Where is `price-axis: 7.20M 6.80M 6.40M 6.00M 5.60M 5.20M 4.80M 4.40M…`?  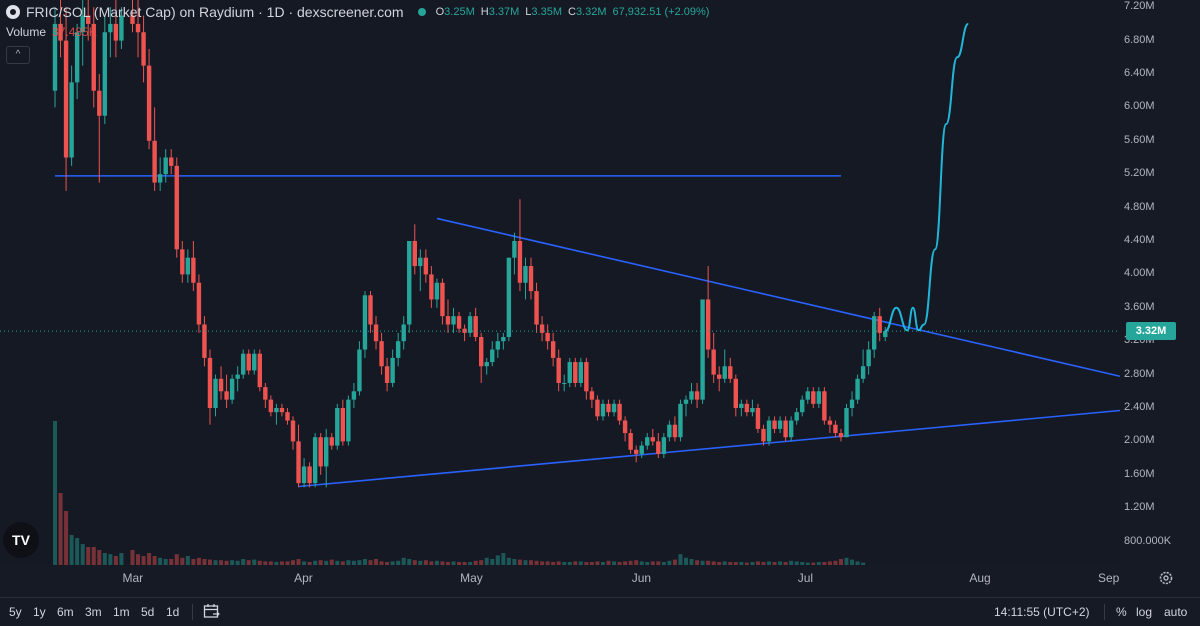 price-axis: 7.20M 6.80M 6.40M 6.00M 5.60M 5.20M 4.80M 4.40M… is located at coordinates (1160, 282).